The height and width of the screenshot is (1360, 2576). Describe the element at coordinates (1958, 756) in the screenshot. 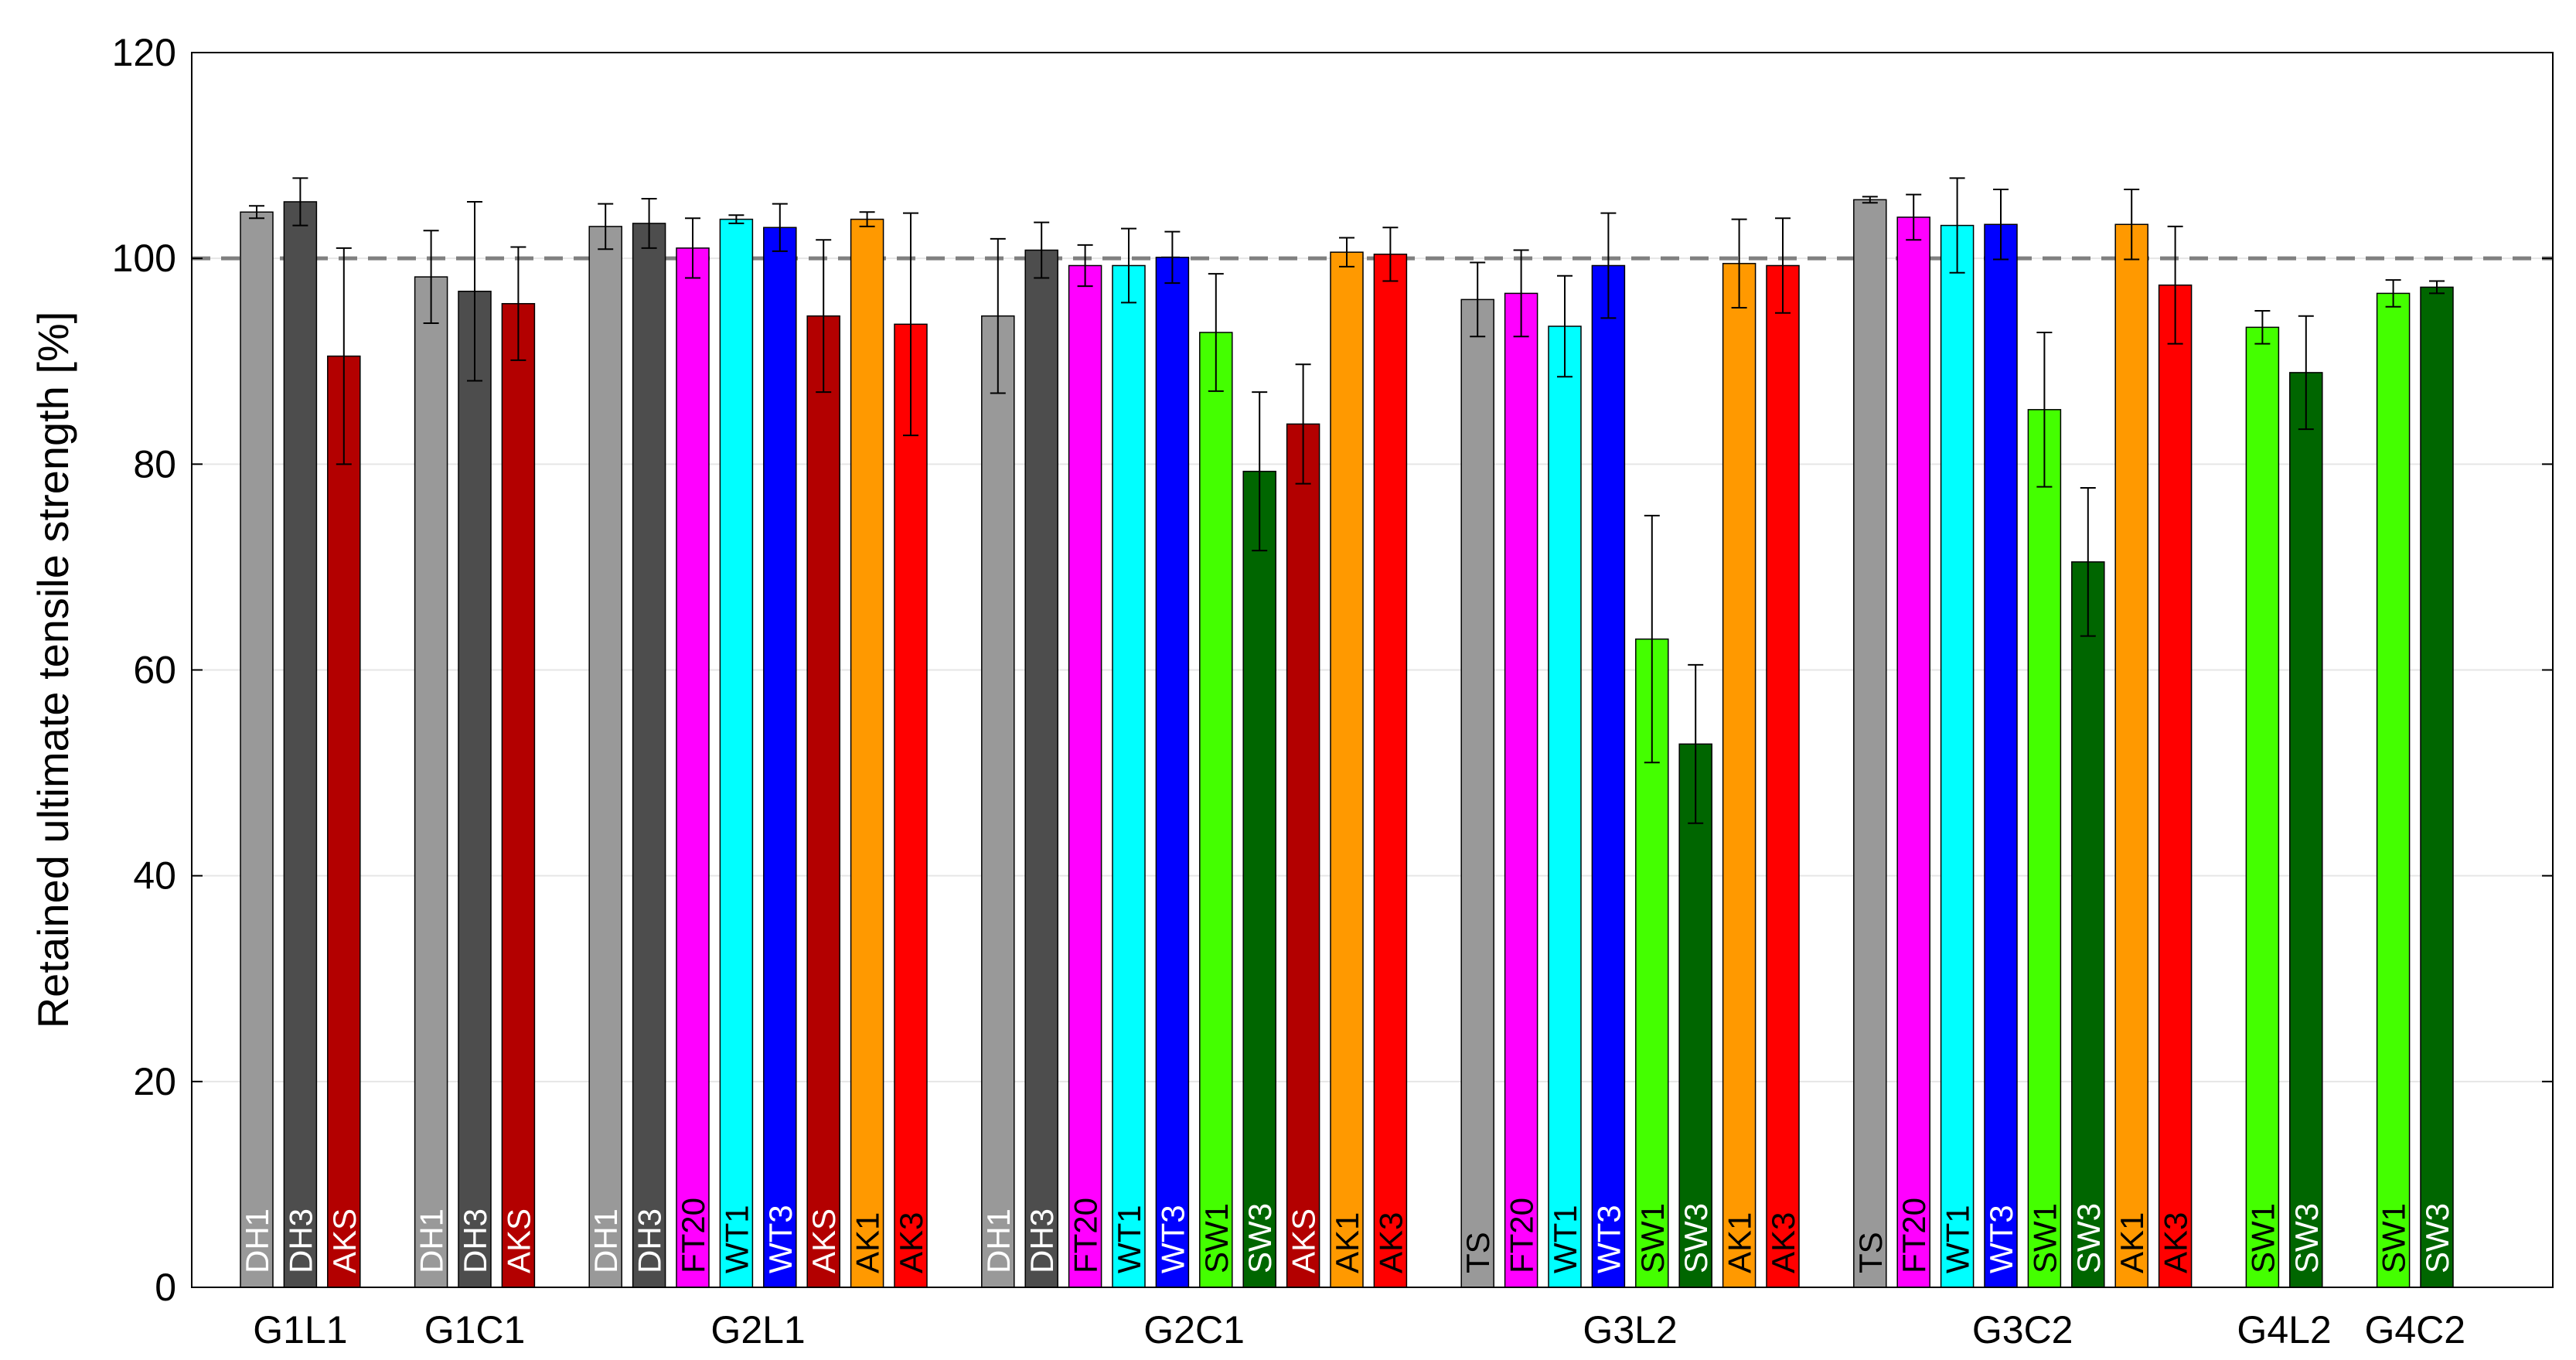

I see `bar-G3C2-WT1` at that location.